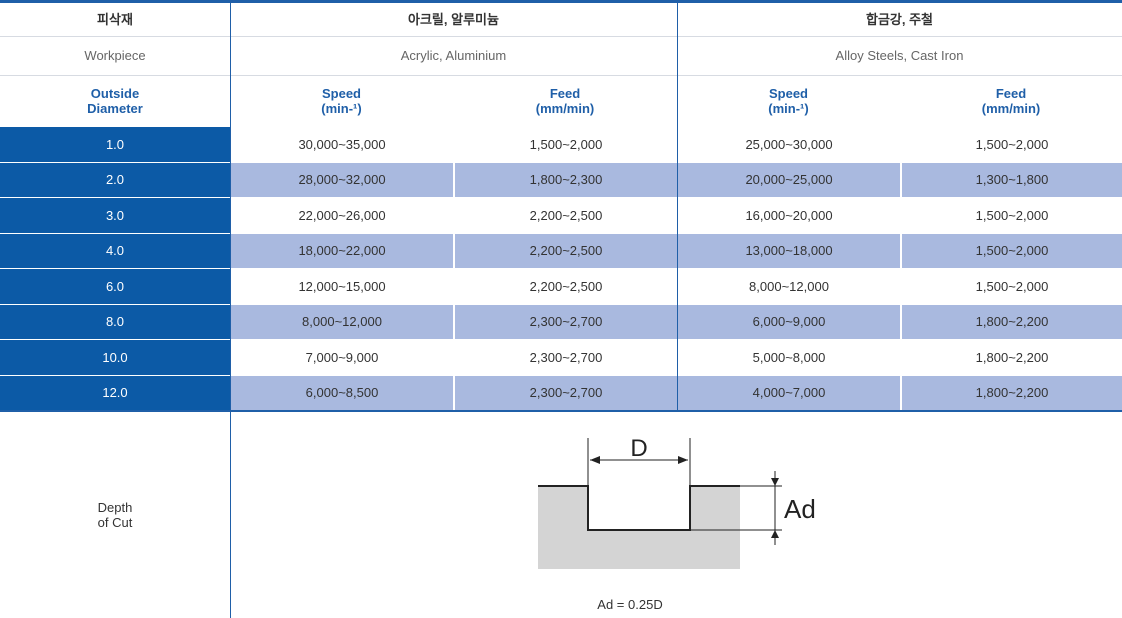  I want to click on header-workpiece-english: Workpiece, so click(115, 55).